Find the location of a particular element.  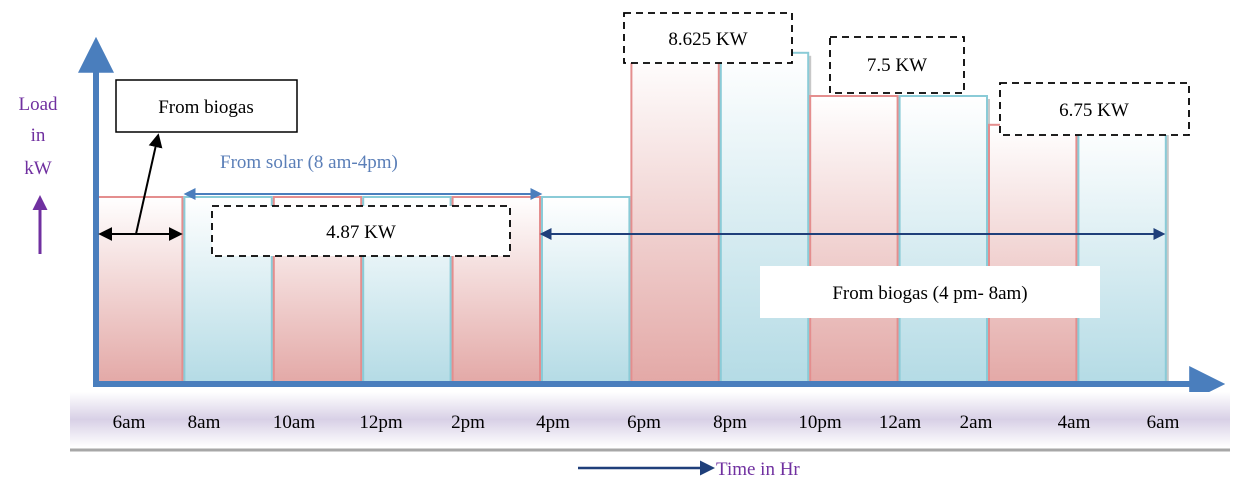

y-label-line-3: kW is located at coordinates (38, 168).